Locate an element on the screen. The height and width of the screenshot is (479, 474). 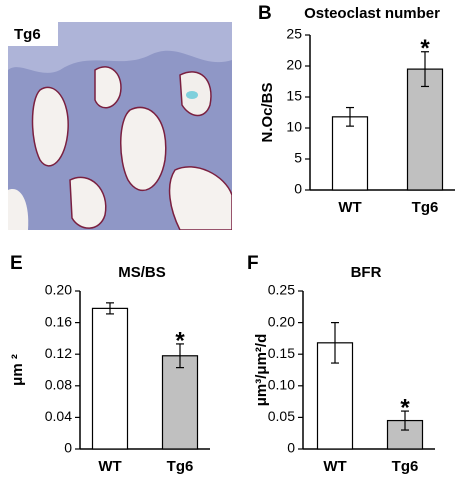
y-tick-label: 5 is located at coordinates (298, 158).